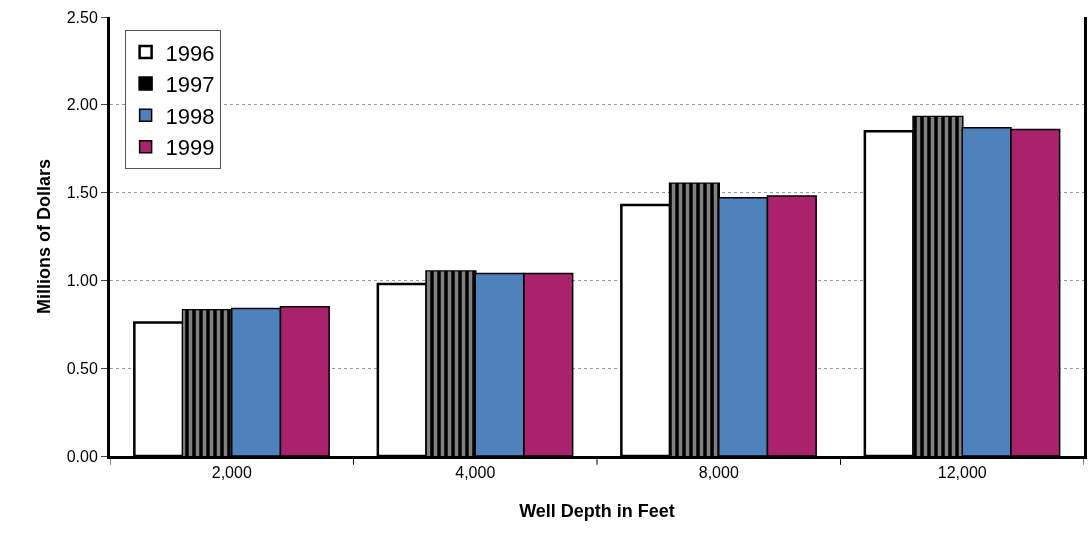 This screenshot has height=546, width=1089. I want to click on y-tick-label: 2.00, so click(82, 105).